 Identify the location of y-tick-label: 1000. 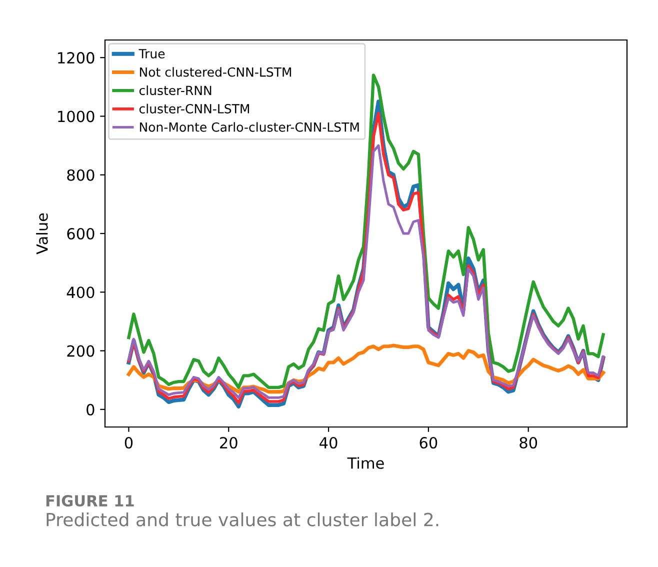
(76, 116).